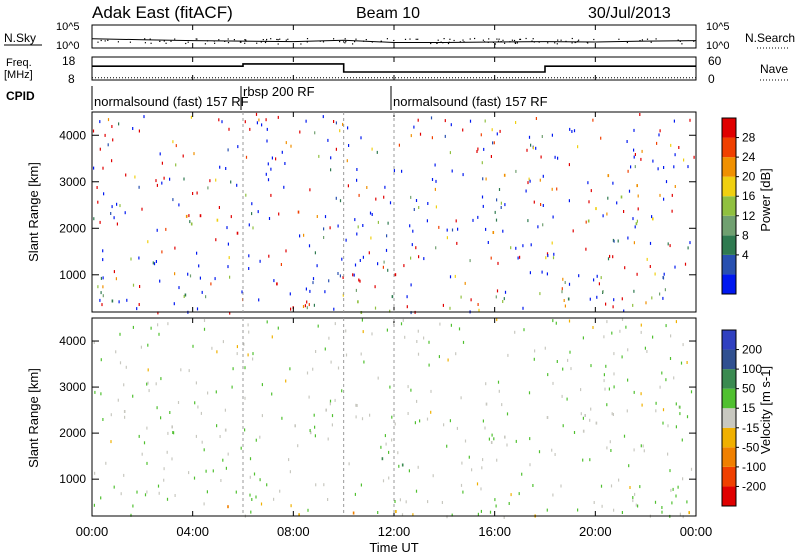 Image resolution: width=800 pixels, height=554 pixels. I want to click on power-colorbar: 28 24 20 16 12 8 4, so click(738, 206).